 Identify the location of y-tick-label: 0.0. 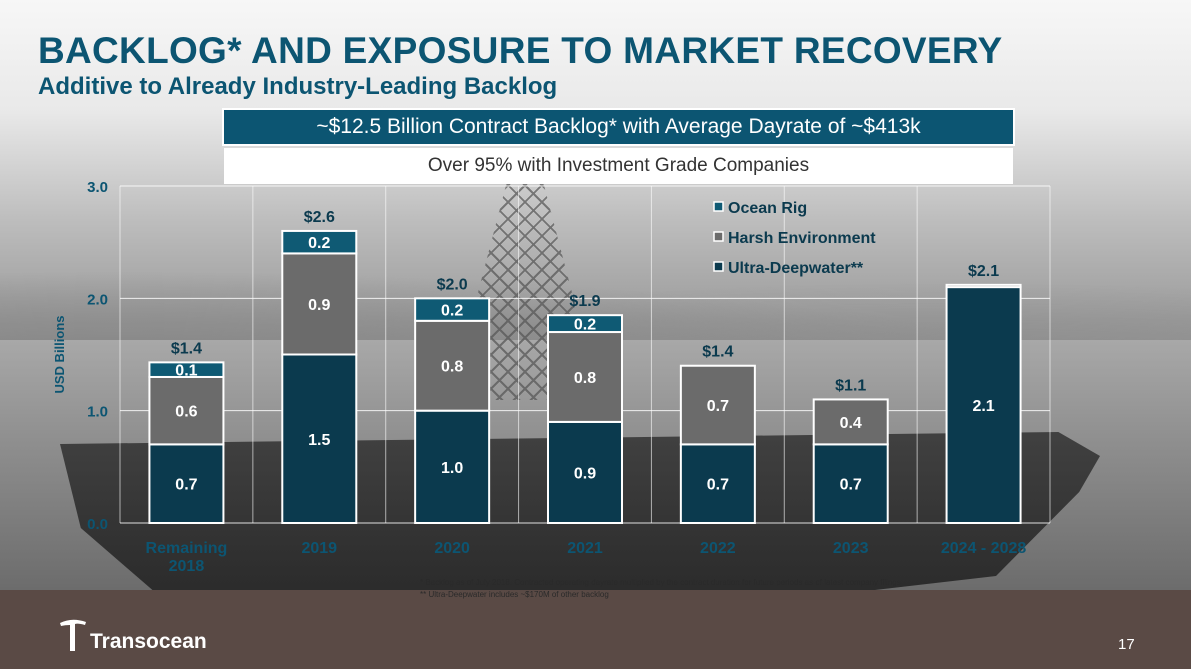
(97, 524).